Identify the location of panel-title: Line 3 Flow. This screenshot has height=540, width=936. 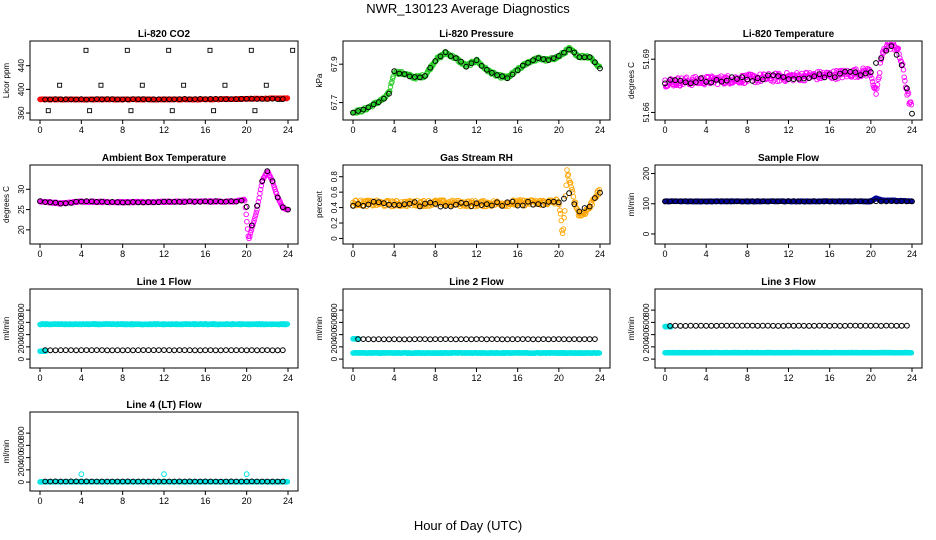
(788, 282).